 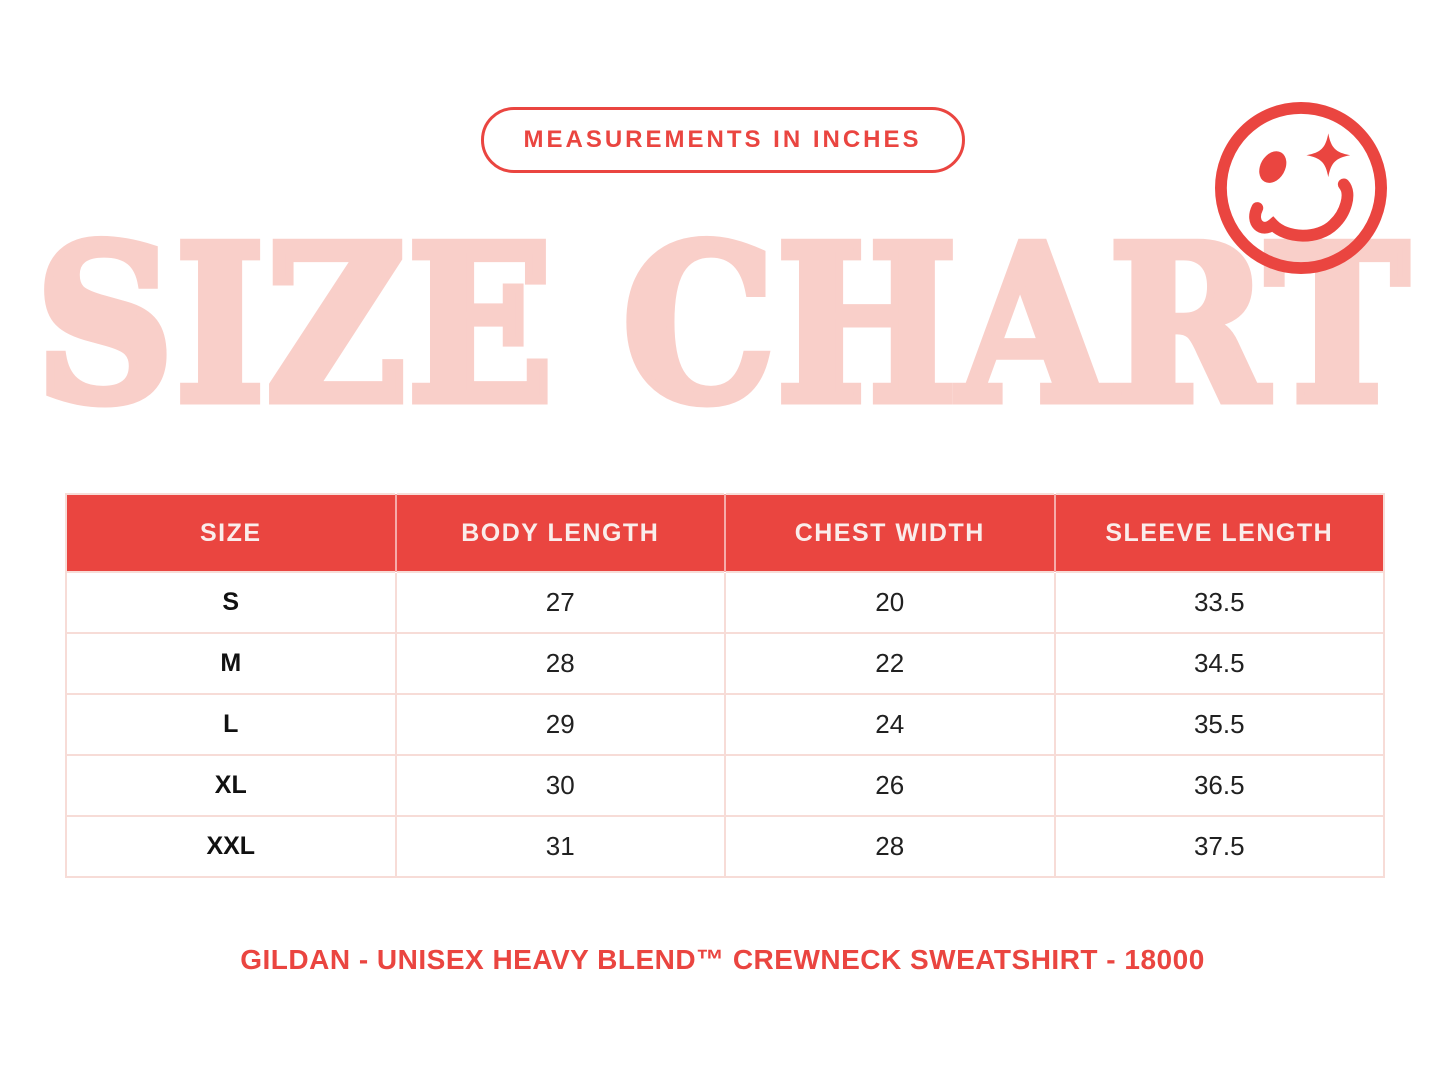 I want to click on value-cell: 27, so click(x=560, y=602).